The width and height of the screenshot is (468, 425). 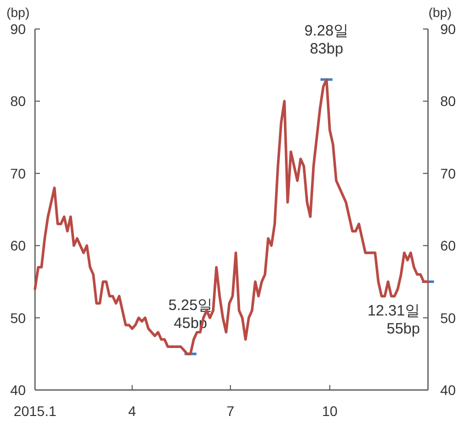 I want to click on x-tick-label: 2015.1, so click(x=35, y=411).